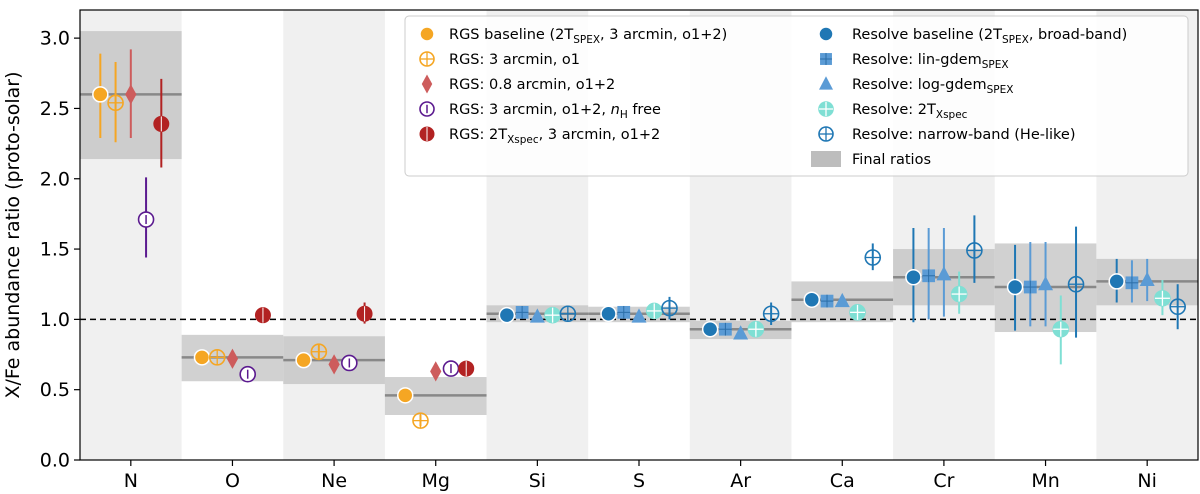 The height and width of the screenshot is (494, 1200). What do you see at coordinates (555, 111) in the screenshot?
I see `legend-label: RGS: 3 arcmin, o1+2, nH free` at bounding box center [555, 111].